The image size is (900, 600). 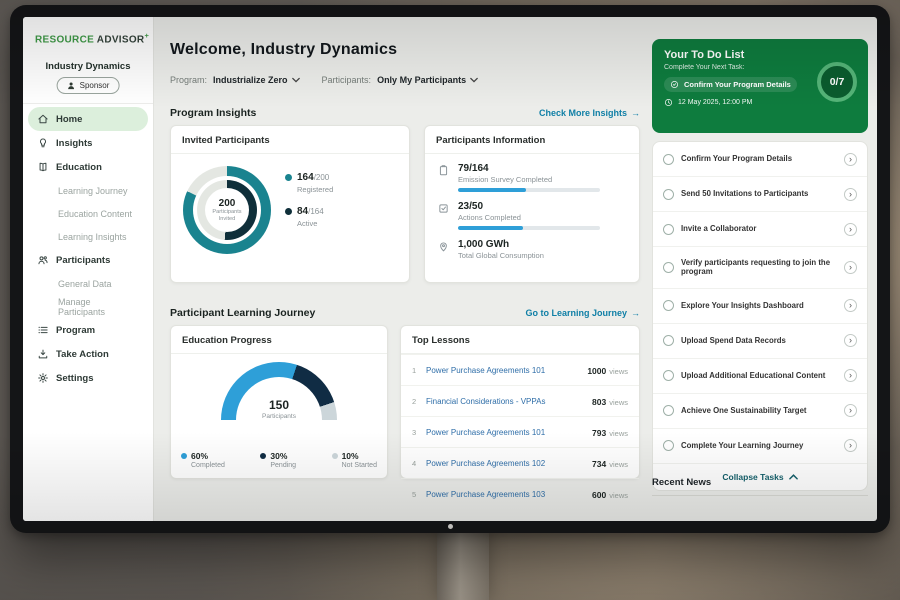 I want to click on people-icon, so click(x=43, y=260).